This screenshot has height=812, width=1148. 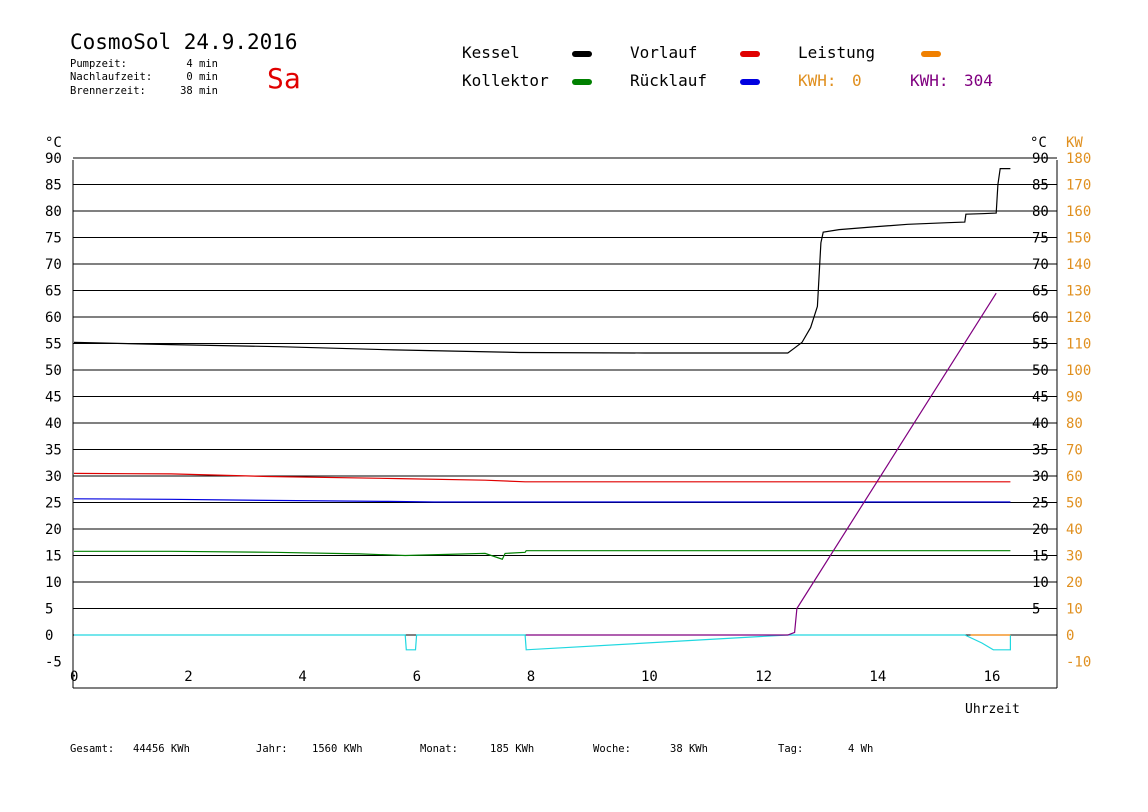 What do you see at coordinates (74, 677) in the screenshot?
I see `x-tick-label: 0` at bounding box center [74, 677].